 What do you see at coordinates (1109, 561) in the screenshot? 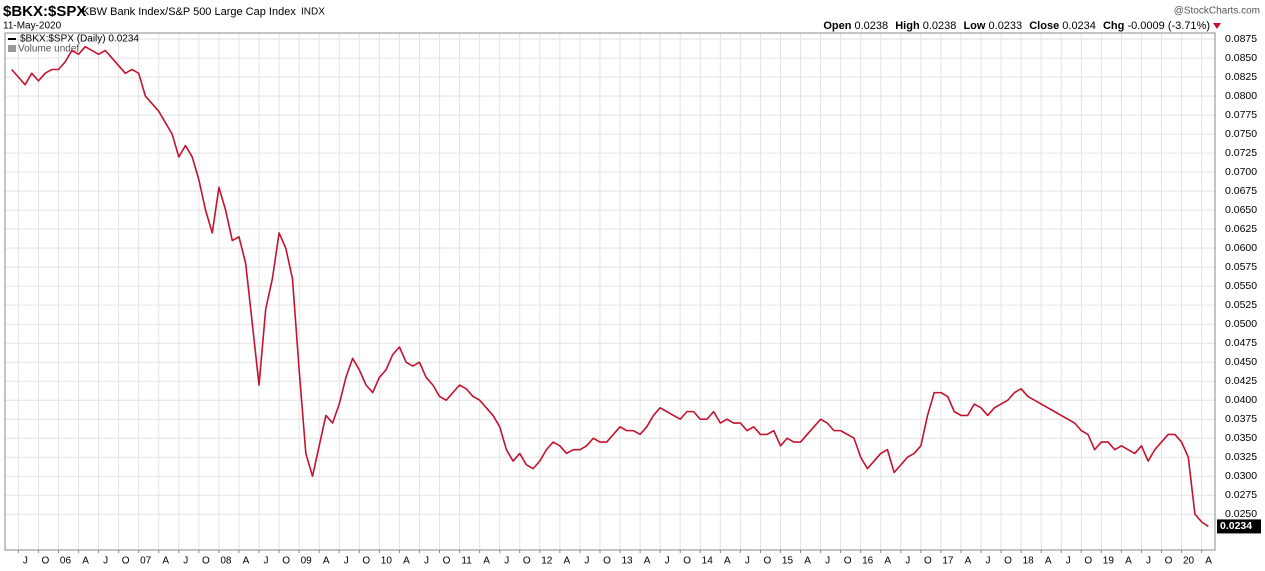
I see `x-tick-label: 19` at bounding box center [1109, 561].